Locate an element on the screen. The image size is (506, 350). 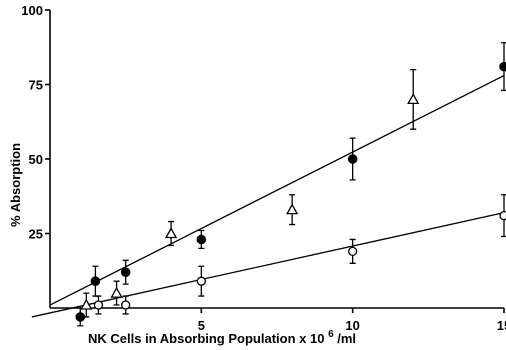
y-axis-title: % Absorption is located at coordinates (15, 185).